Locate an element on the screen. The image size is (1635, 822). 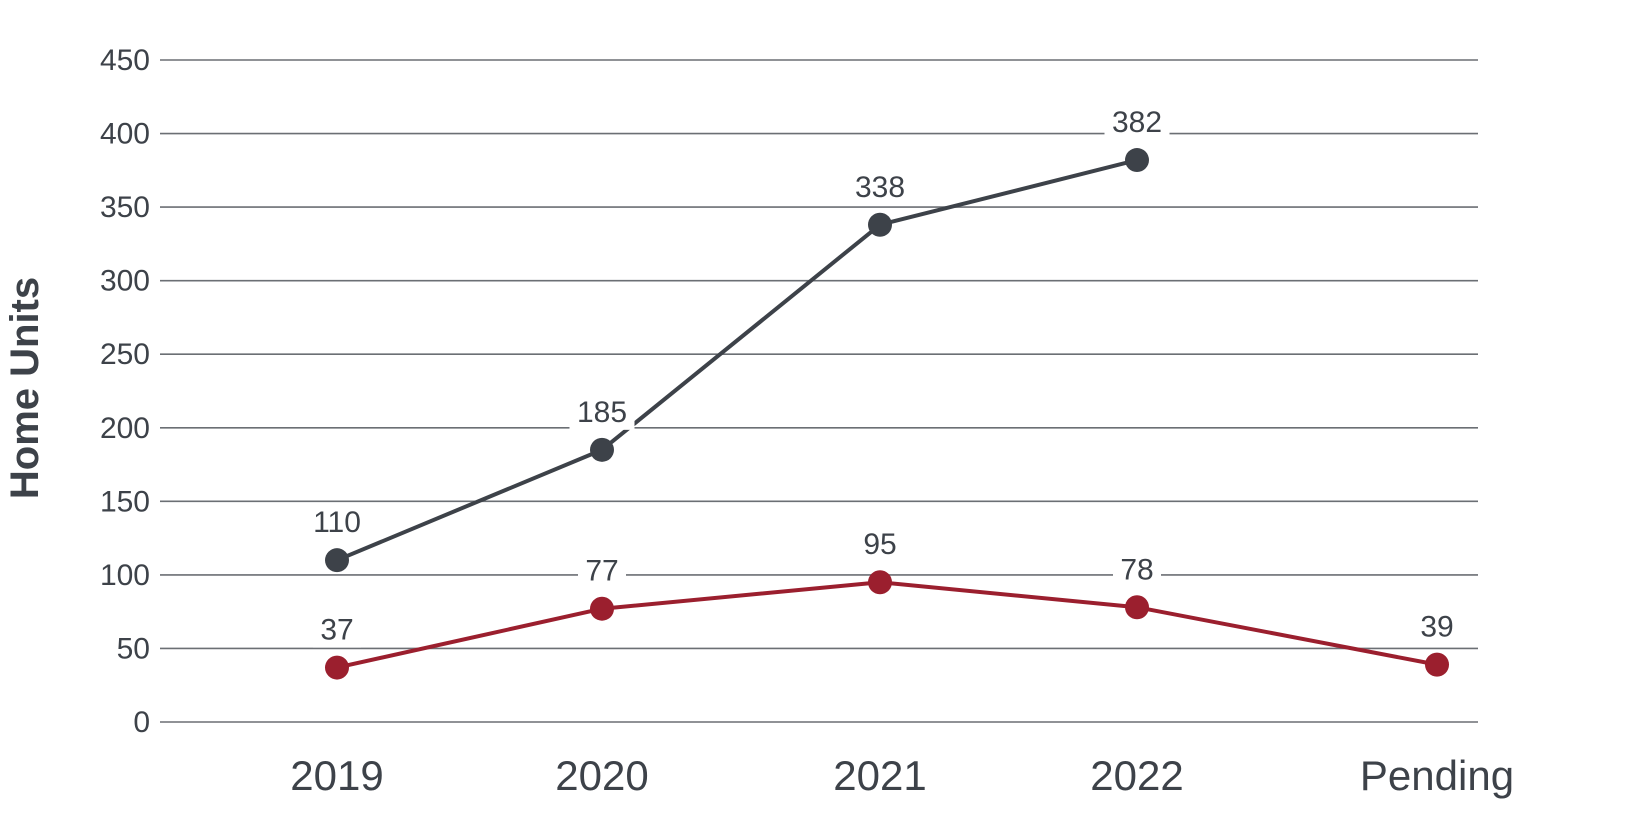
data-label: 95 is located at coordinates (879, 544).